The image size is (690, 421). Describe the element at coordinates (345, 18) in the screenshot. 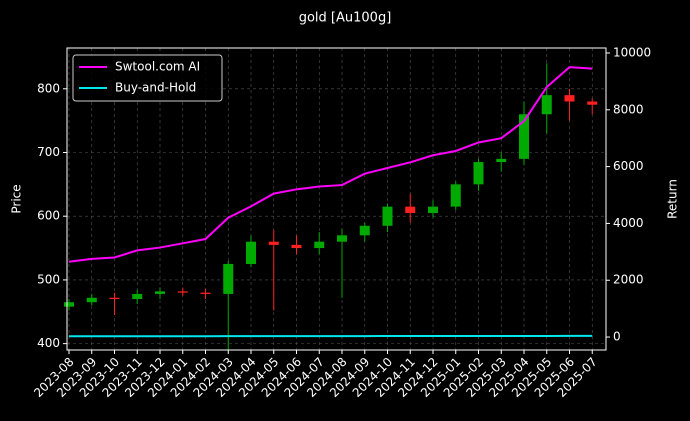

I see `chart-title: gold [Au100g]` at that location.